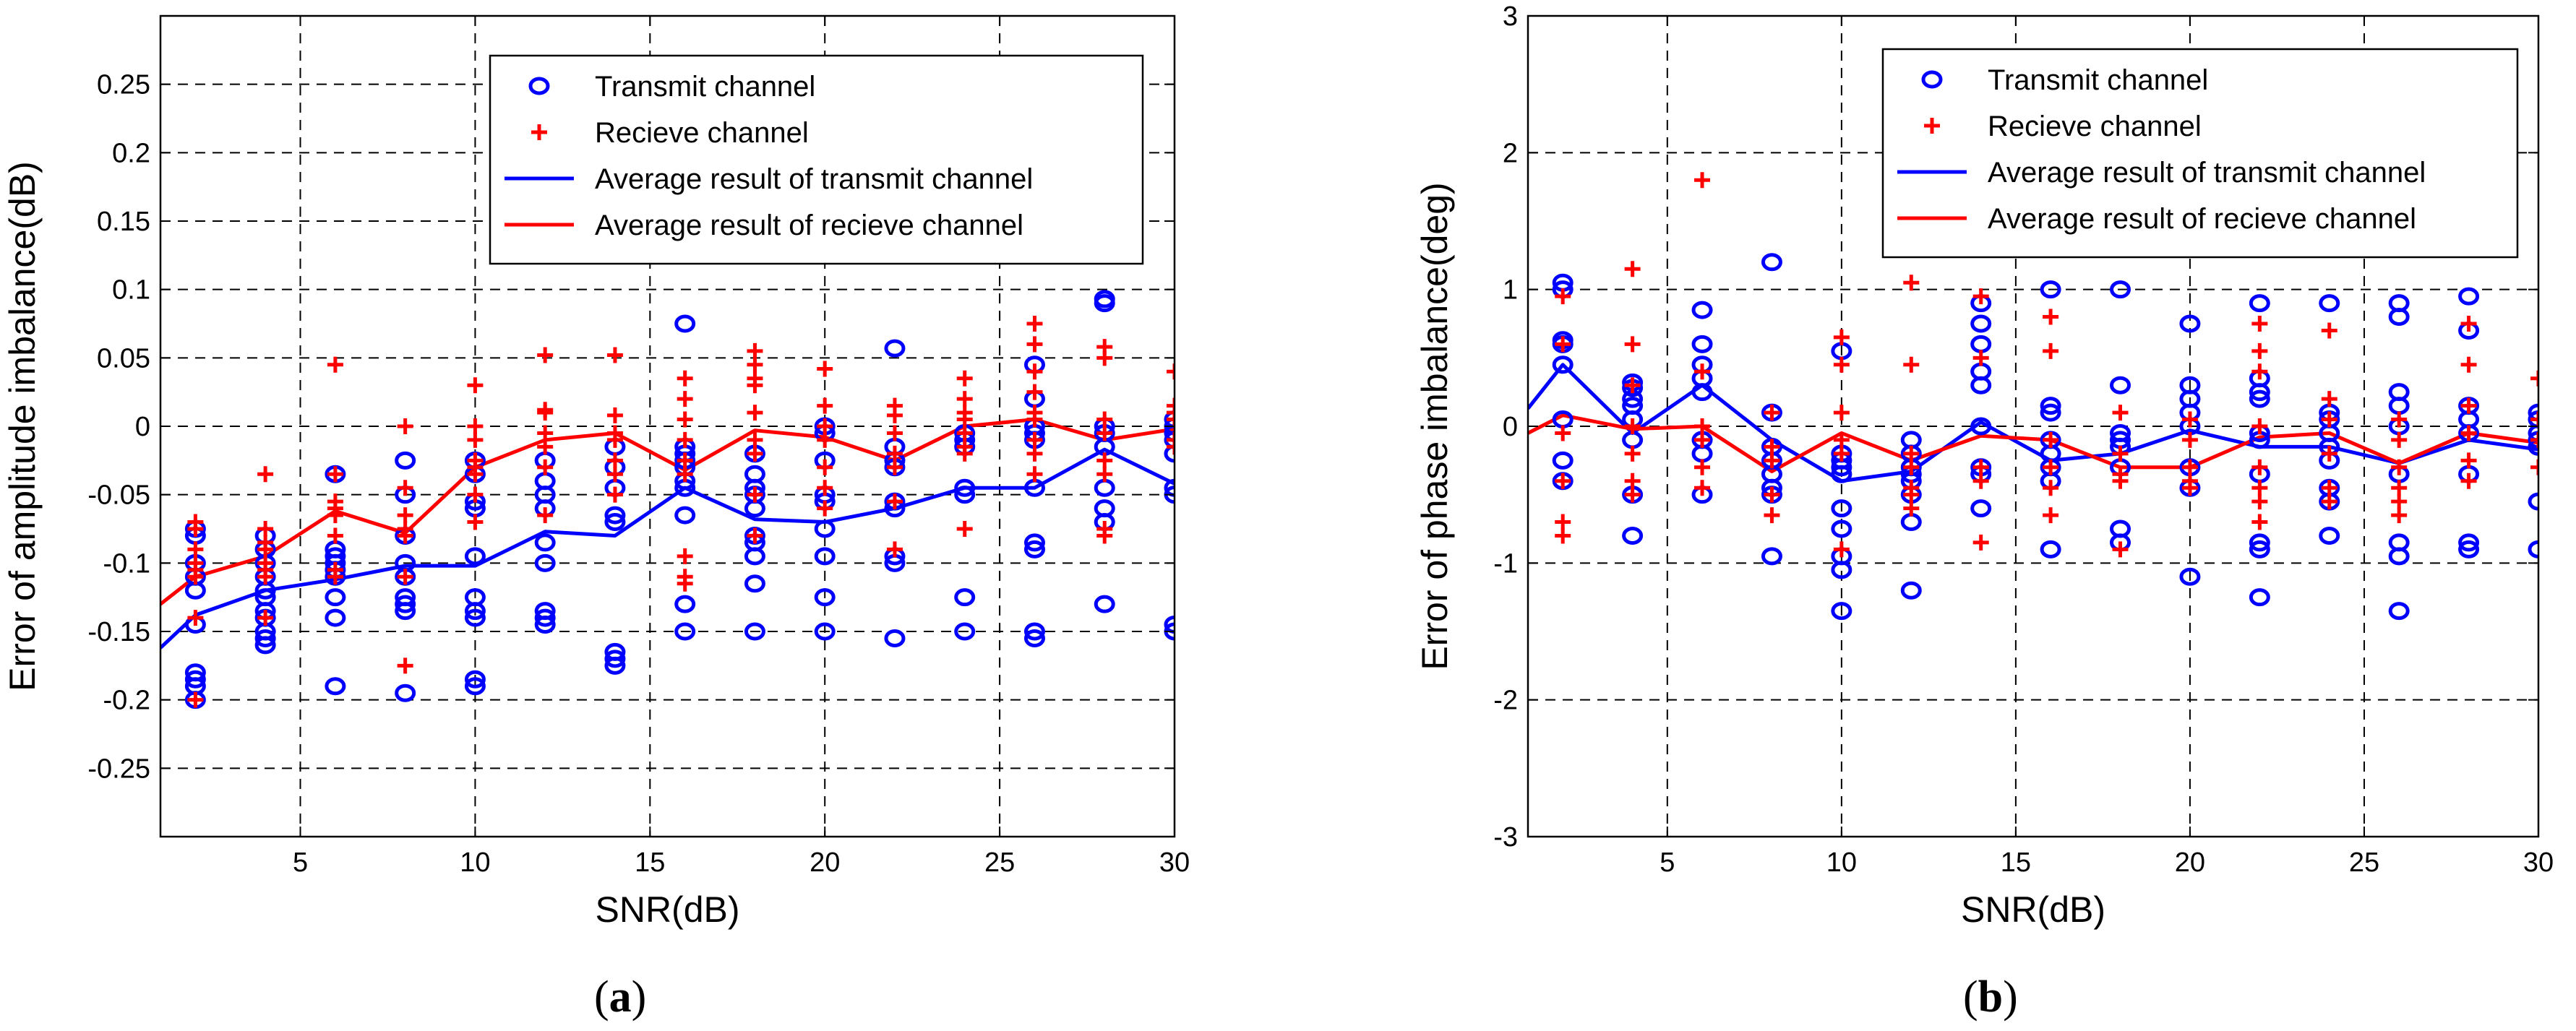  I want to click on y-tick-label: -1, so click(1506, 563).